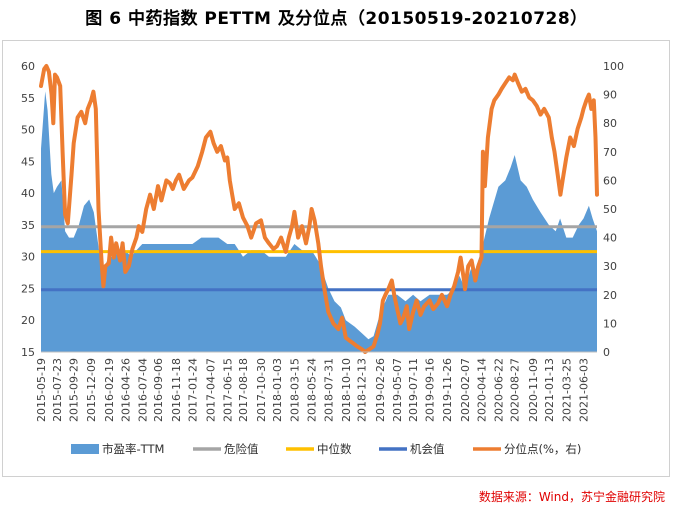 Image resolution: width=673 pixels, height=507 pixels. I want to click on x-tick-label: 2019-07-11, so click(413, 390).